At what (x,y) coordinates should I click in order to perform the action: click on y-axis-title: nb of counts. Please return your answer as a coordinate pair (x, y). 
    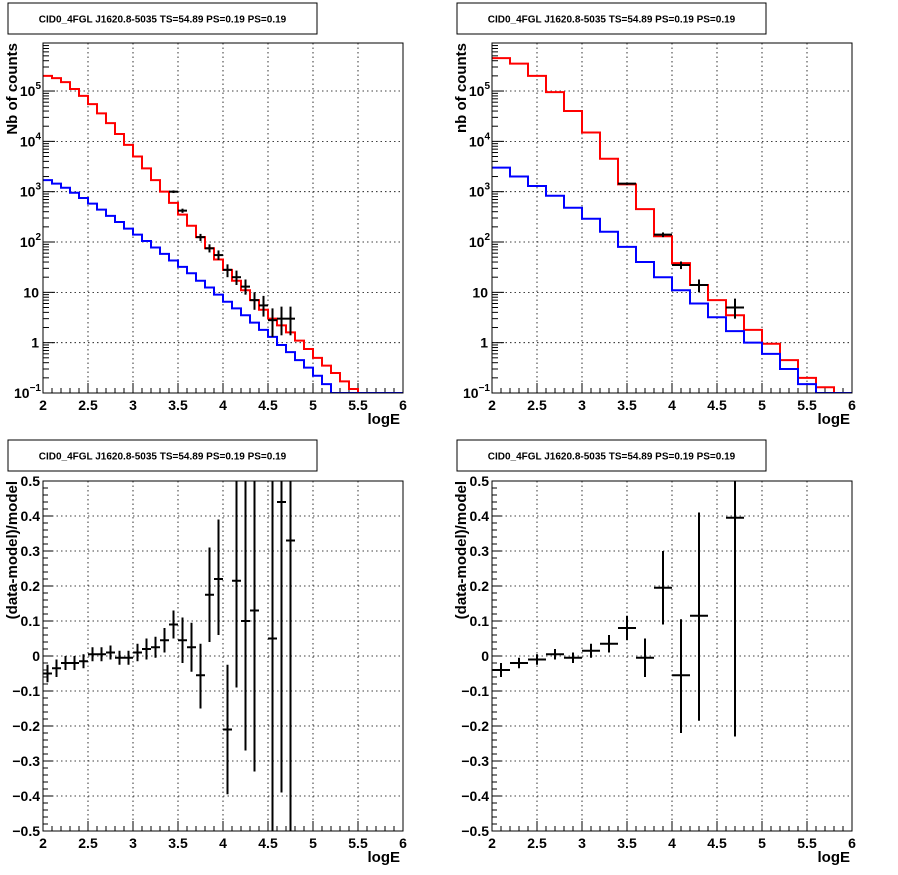
    Looking at the image, I should click on (461, 88).